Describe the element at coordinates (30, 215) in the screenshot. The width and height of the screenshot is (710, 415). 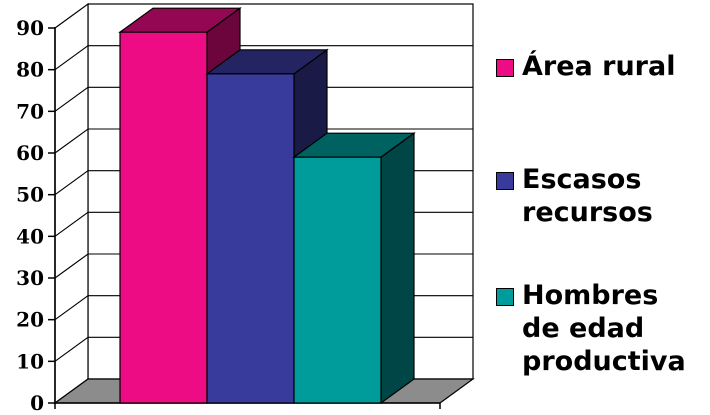
I see `y-tick-labels: 0 10 20 30 40 50 60 70 80 90` at that location.